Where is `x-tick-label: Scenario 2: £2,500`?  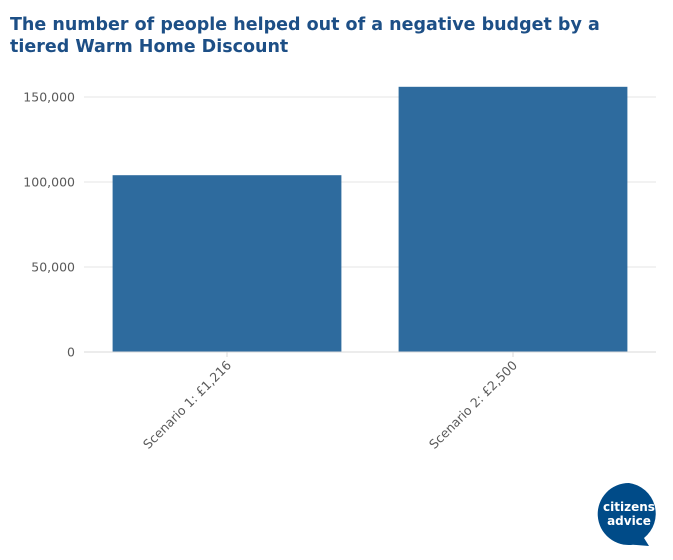
x-tick-label: Scenario 2: £2,500 is located at coordinates (473, 404).